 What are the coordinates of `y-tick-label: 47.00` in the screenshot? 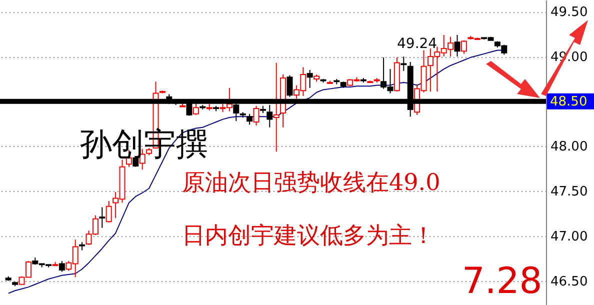 It's located at (569, 236).